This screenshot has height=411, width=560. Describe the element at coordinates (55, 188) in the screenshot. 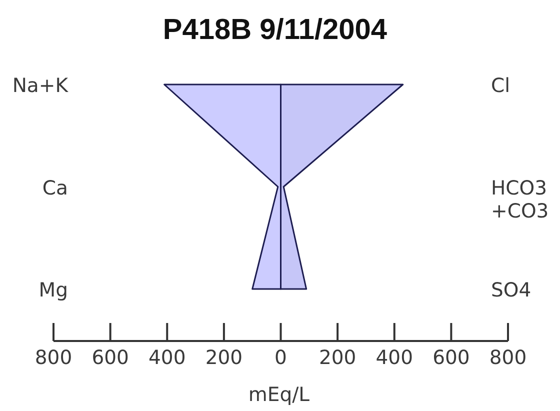

I see `y-tick-label: Ca` at that location.